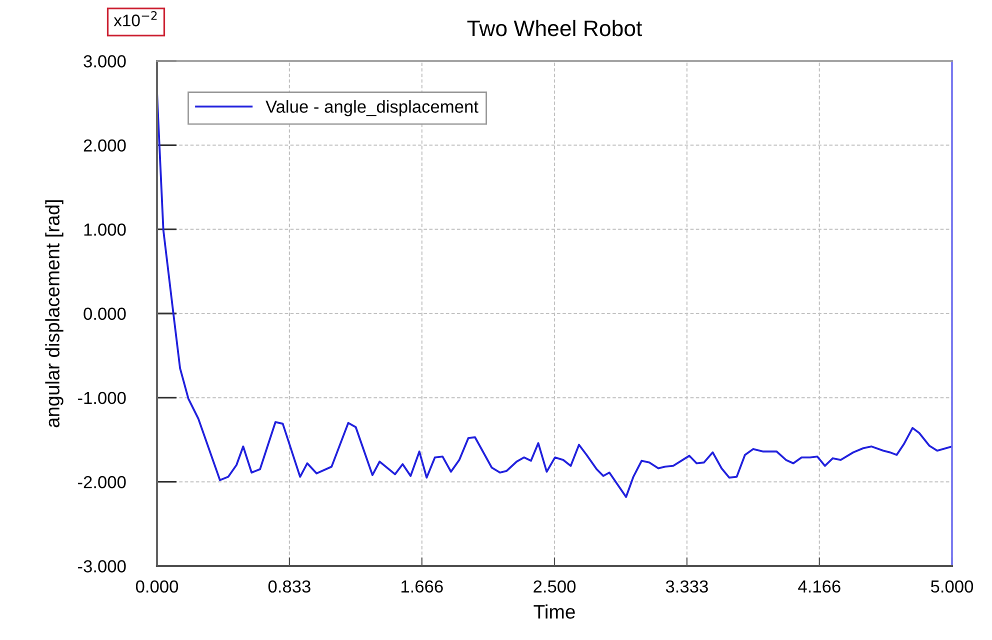 This screenshot has height=640, width=992. What do you see at coordinates (157, 586) in the screenshot?
I see `x-tick-label: 0.000` at bounding box center [157, 586].